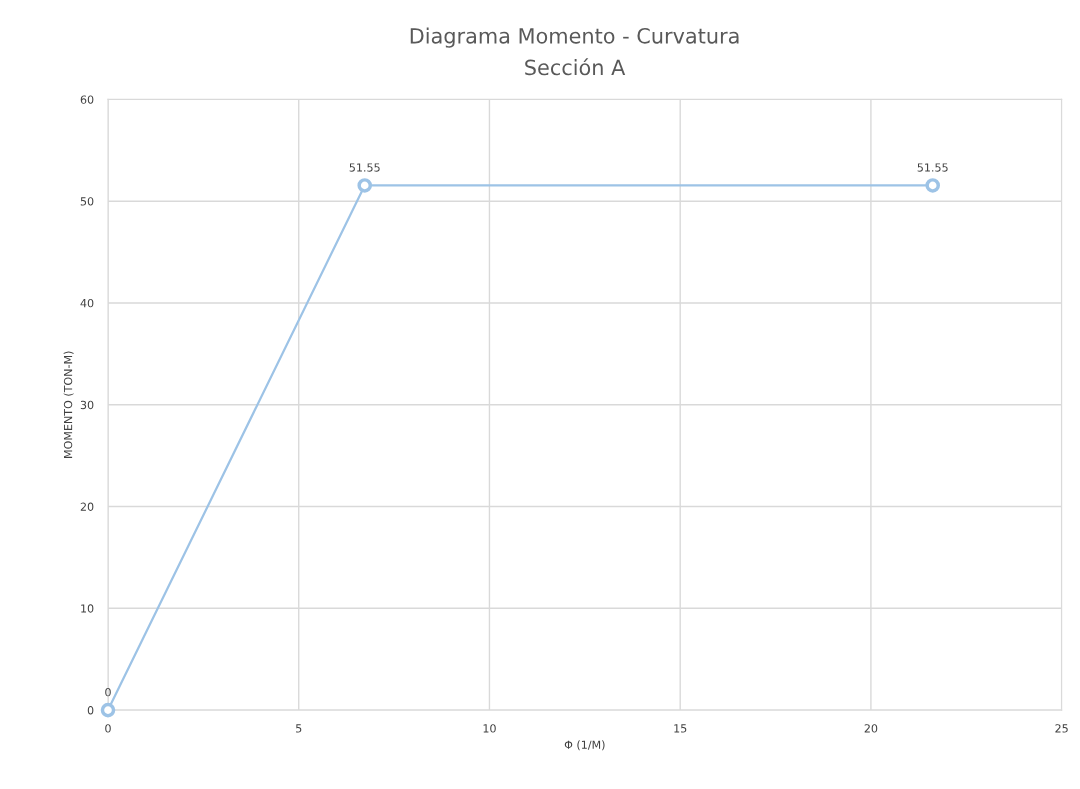 The image size is (1080, 789). Describe the element at coordinates (87, 506) in the screenshot. I see `y-tick-label: 20` at that location.